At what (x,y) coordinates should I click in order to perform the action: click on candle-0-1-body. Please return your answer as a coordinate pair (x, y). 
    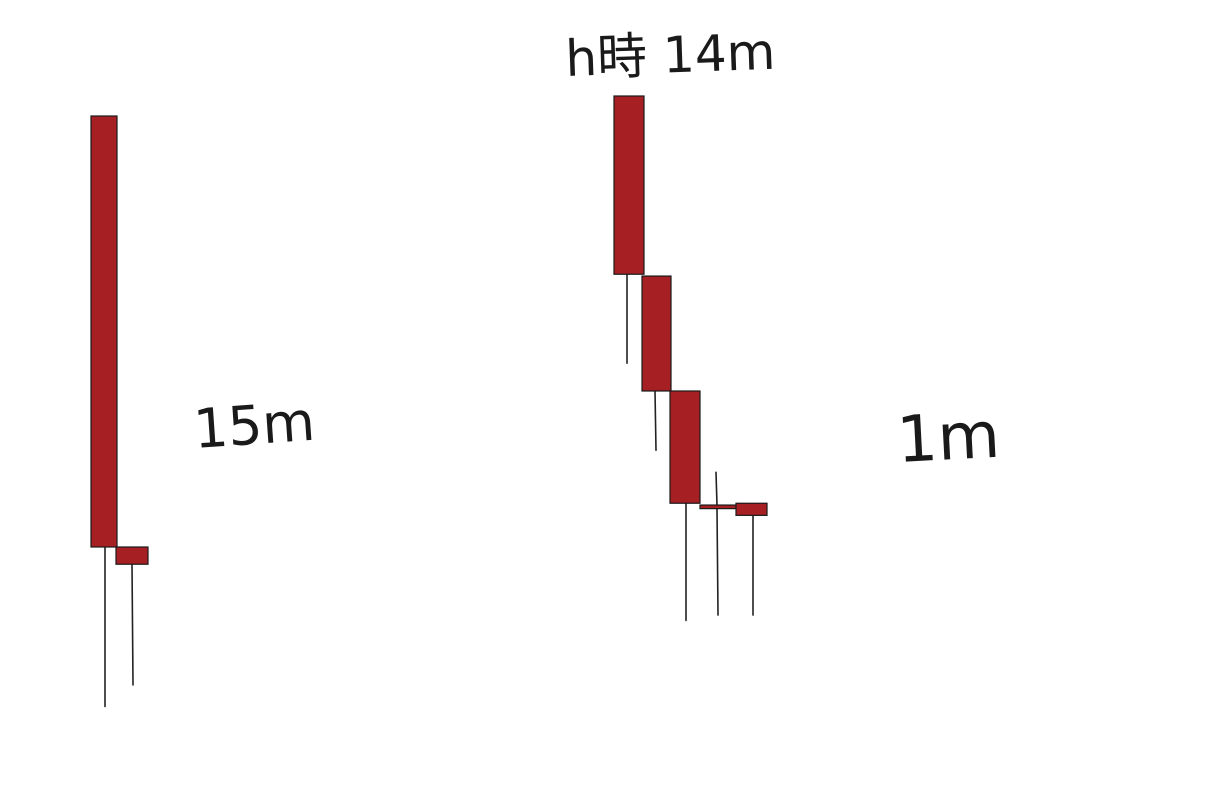
    Looking at the image, I should click on (132, 555).